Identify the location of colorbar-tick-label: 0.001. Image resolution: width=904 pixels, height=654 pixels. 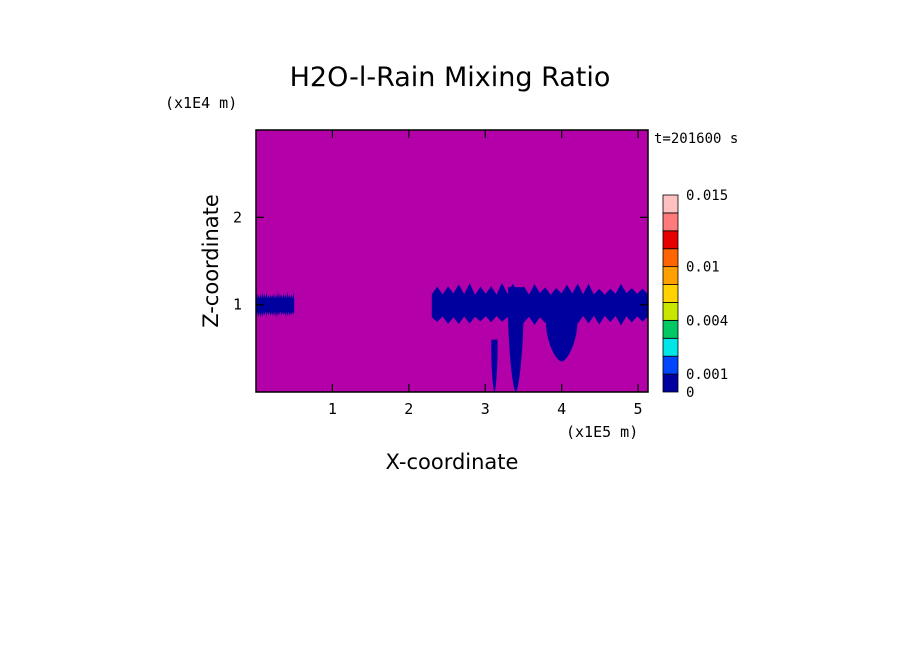
(707, 375).